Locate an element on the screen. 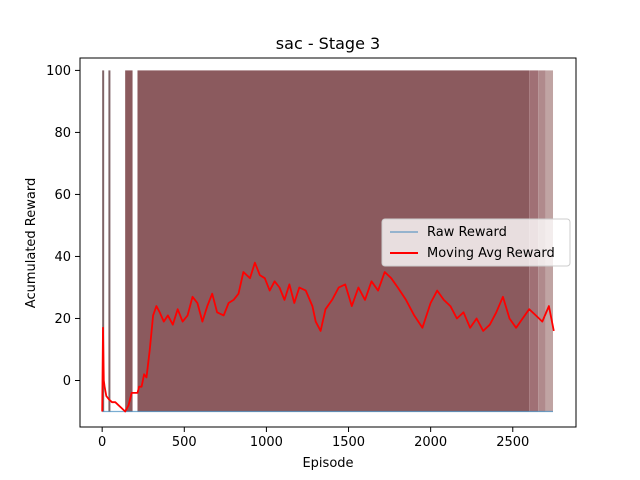 Image resolution: width=640 pixels, height=480 pixels. x-tick-label: 500 is located at coordinates (184, 442).